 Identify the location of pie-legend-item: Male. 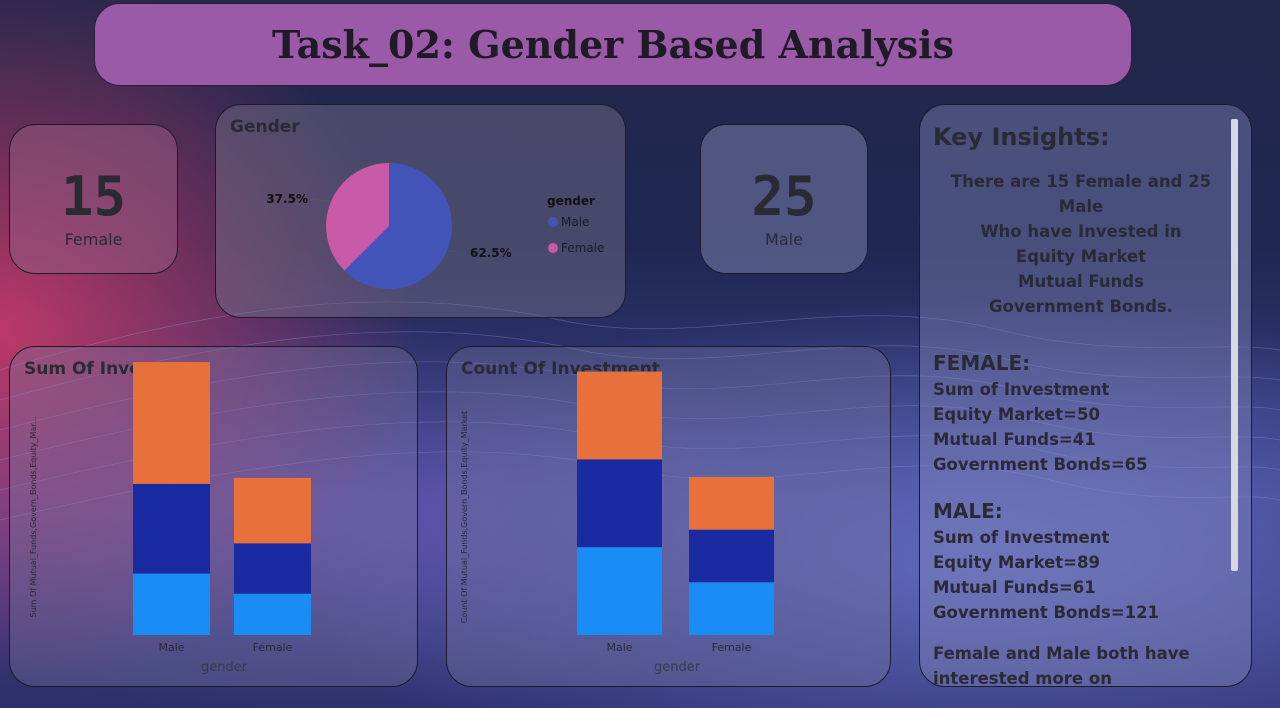
(575, 222).